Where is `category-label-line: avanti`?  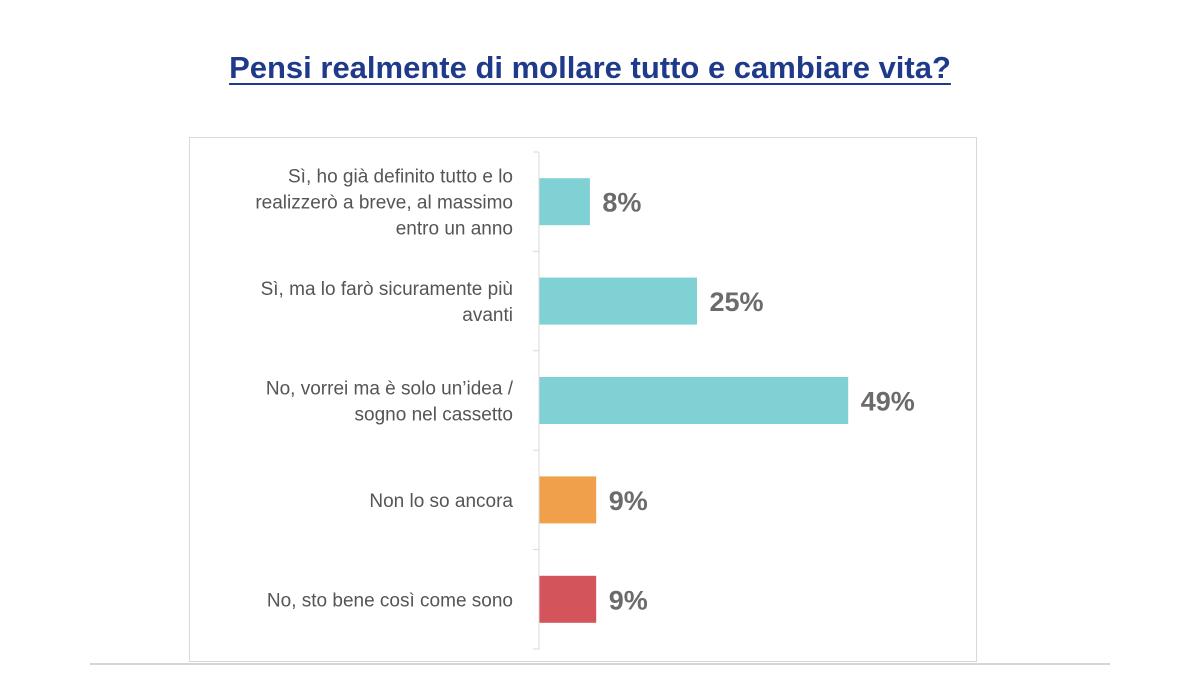 category-label-line: avanti is located at coordinates (487, 315).